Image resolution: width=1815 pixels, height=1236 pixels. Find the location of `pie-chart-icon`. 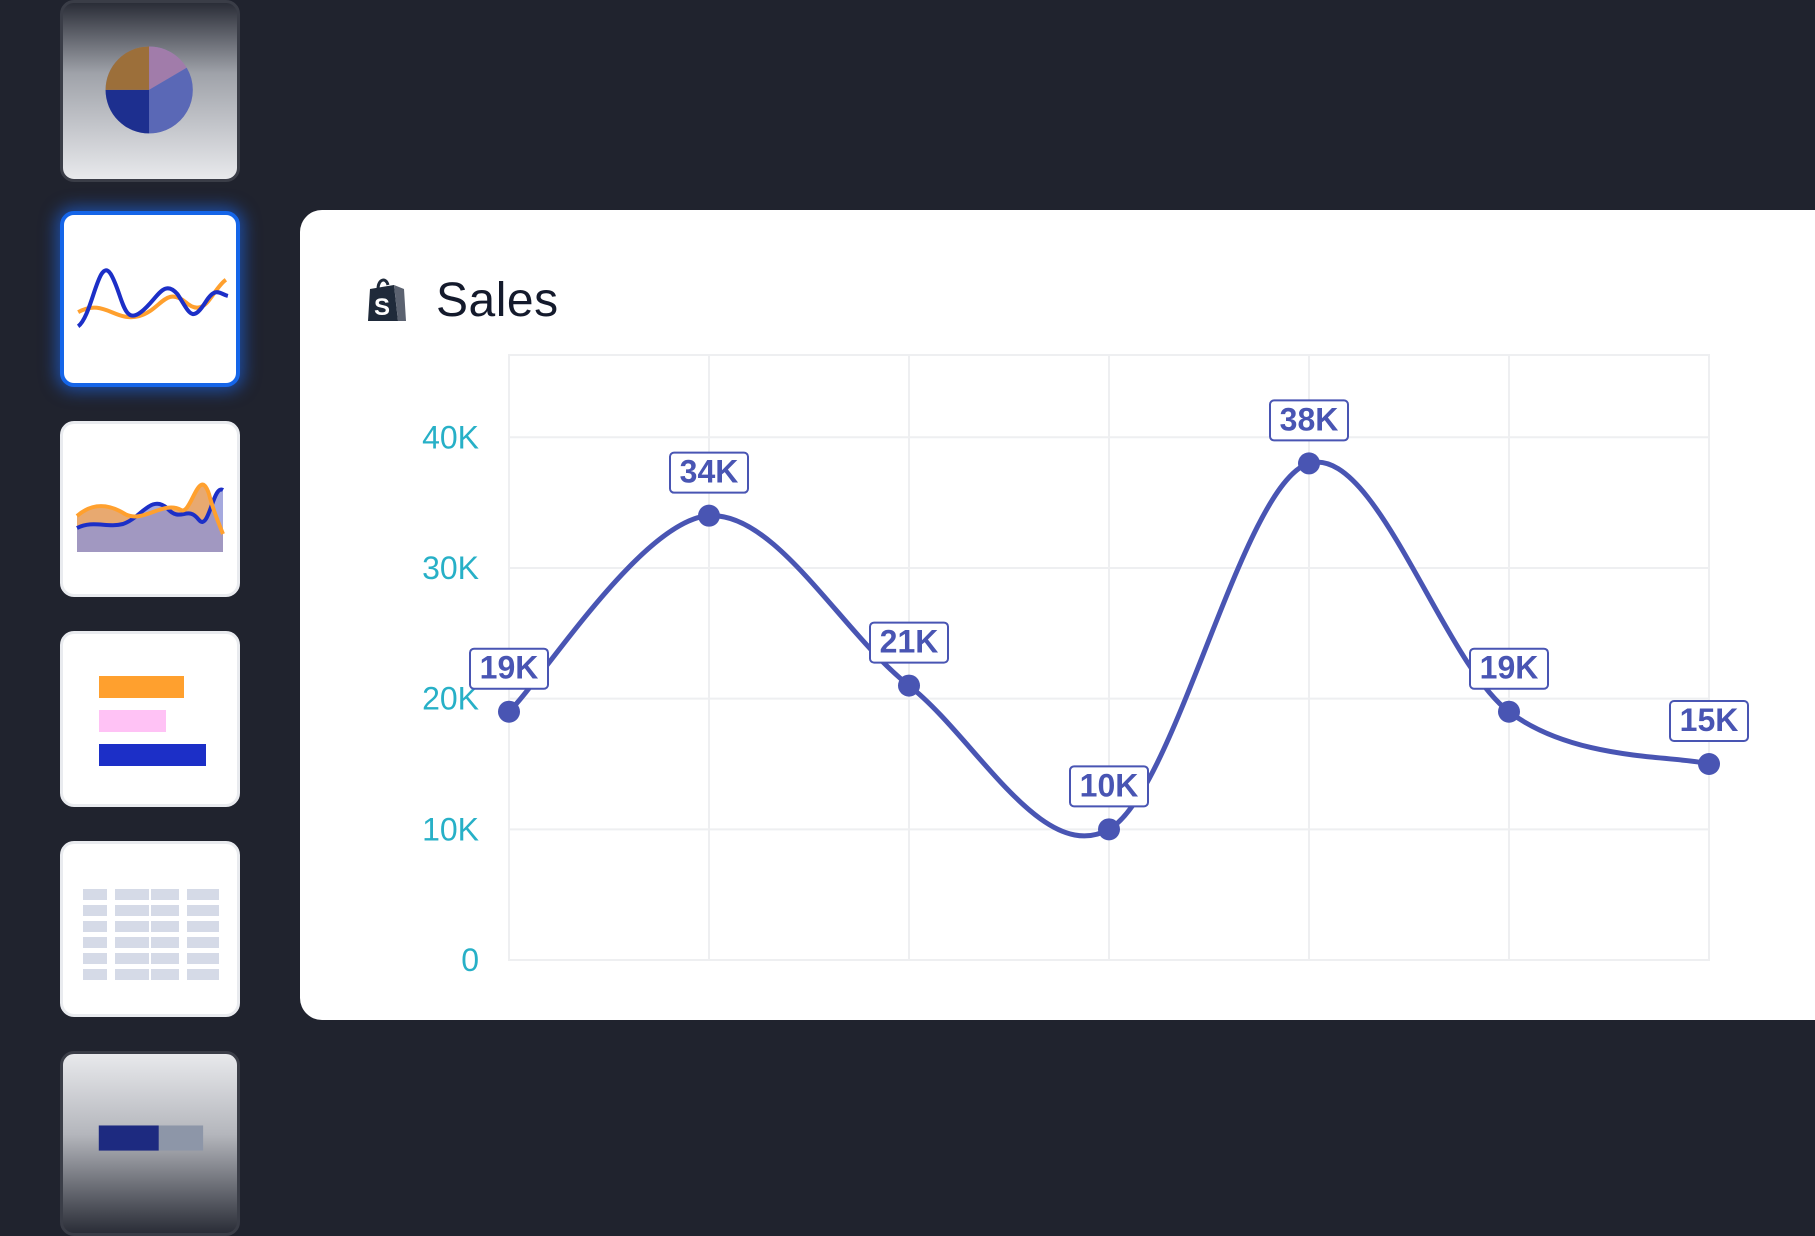

pie-chart-icon is located at coordinates (149, 90).